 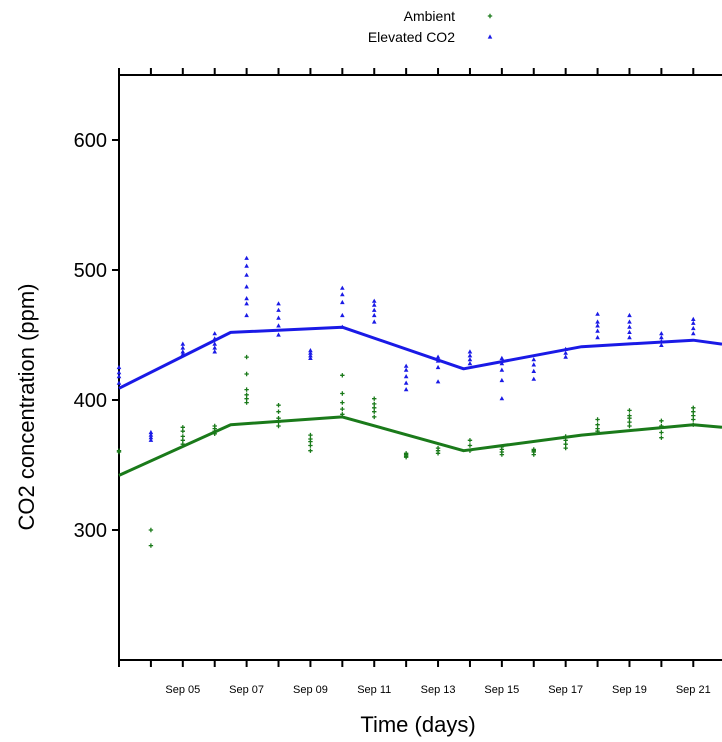 What do you see at coordinates (490, 36) in the screenshot?
I see `legend-marker-elevated-co2` at bounding box center [490, 36].